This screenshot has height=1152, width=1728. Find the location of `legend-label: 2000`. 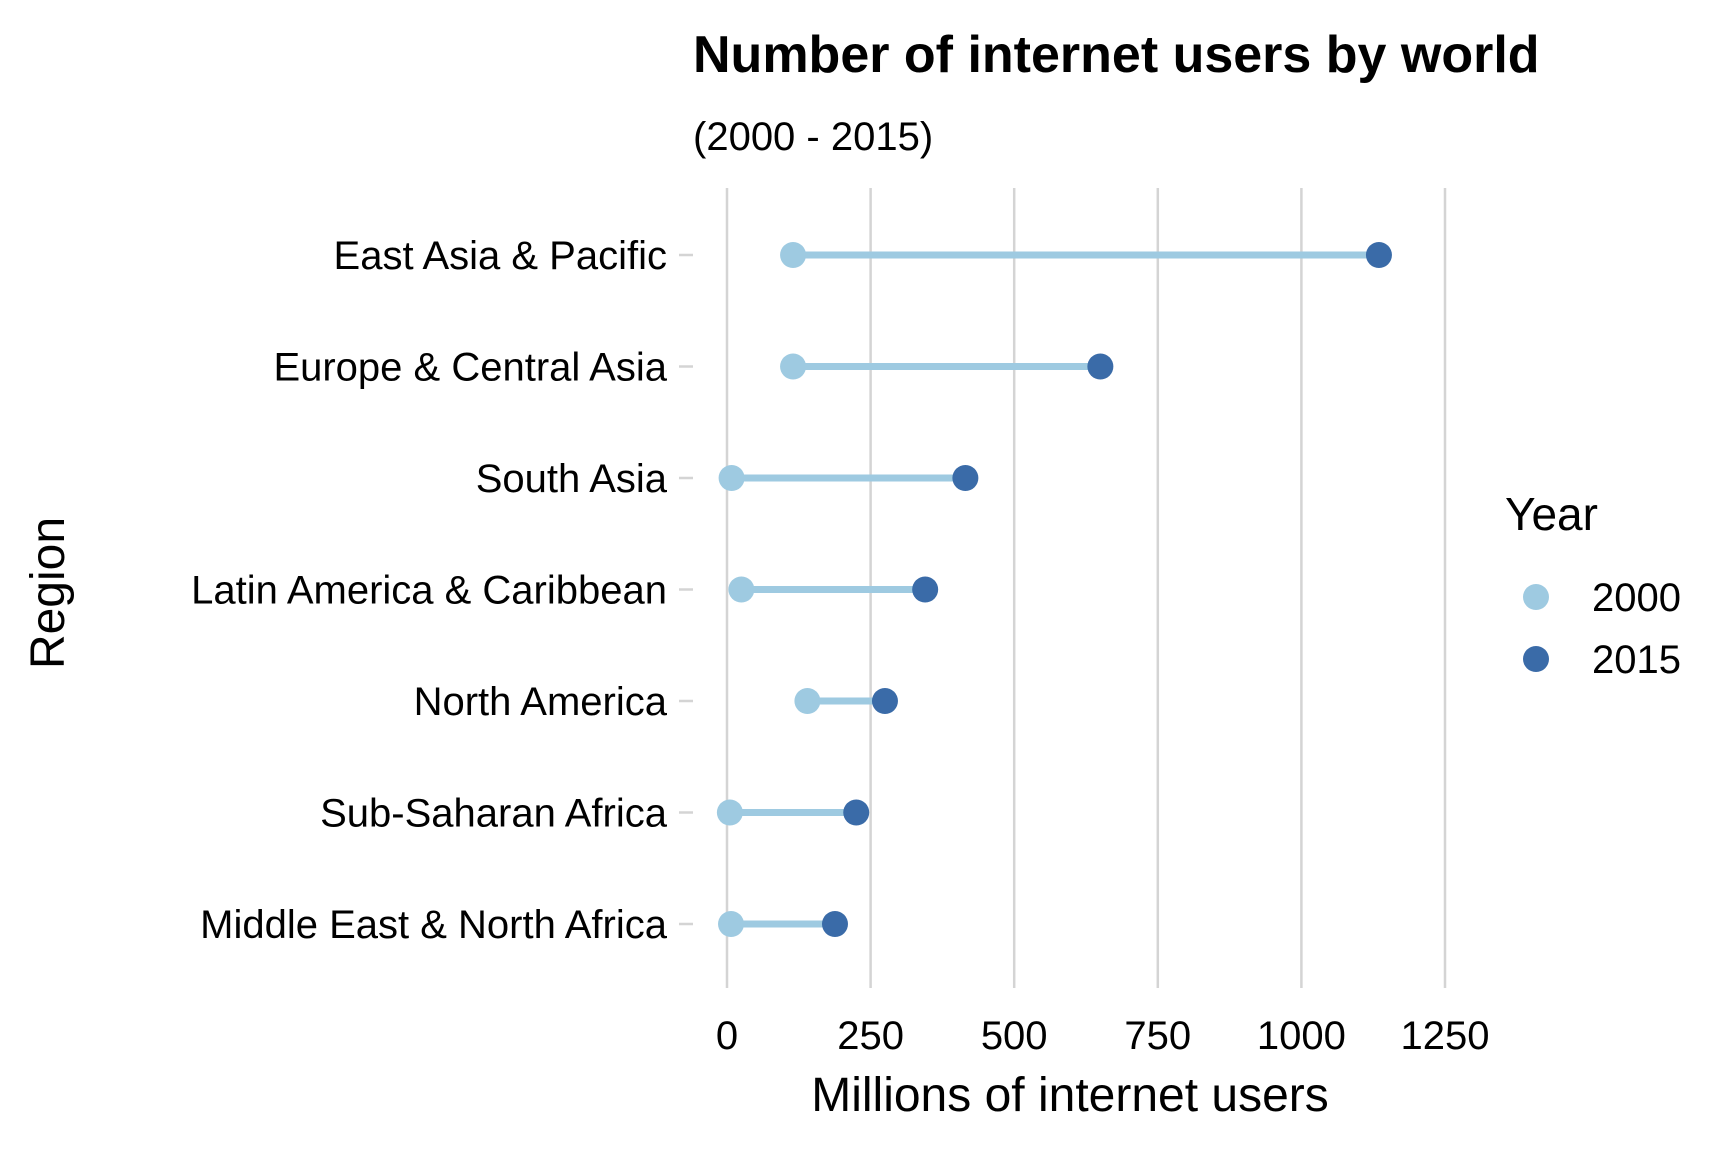

legend-label: 2000 is located at coordinates (1636, 598).